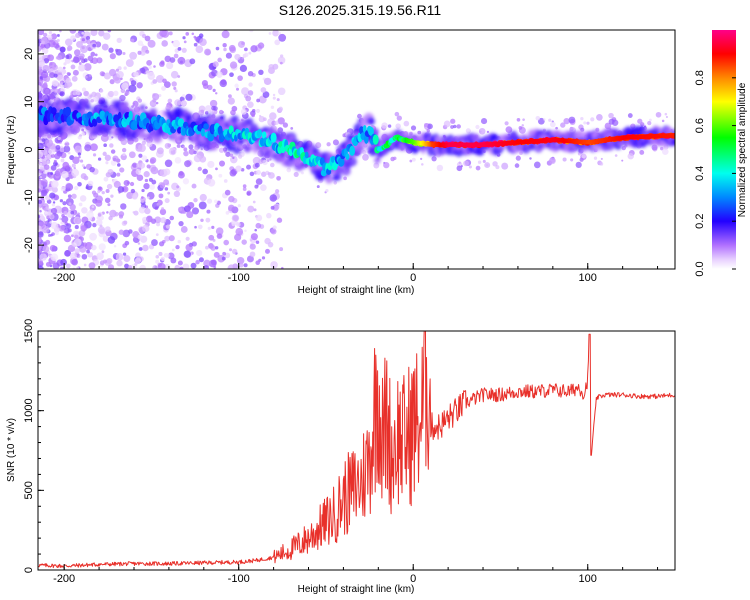 Image resolution: width=750 pixels, height=600 pixels. What do you see at coordinates (356, 141) in the screenshot?
I see `spectrogram-ridge` at bounding box center [356, 141].